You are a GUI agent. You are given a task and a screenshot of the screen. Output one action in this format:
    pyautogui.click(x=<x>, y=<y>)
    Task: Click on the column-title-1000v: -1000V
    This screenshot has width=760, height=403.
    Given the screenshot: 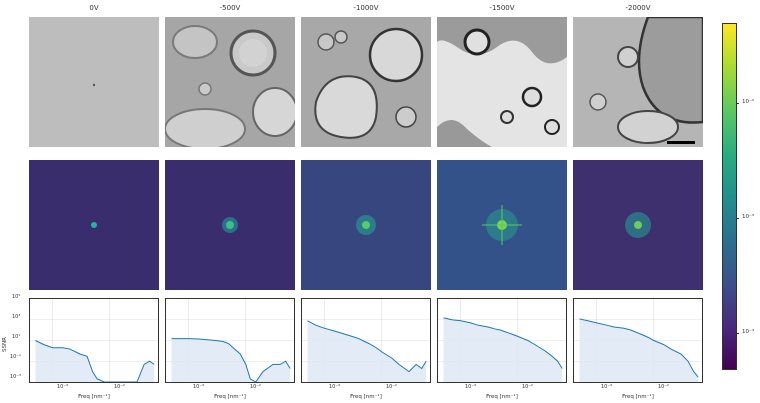 What is the action you would take?
    pyautogui.click(x=366, y=8)
    